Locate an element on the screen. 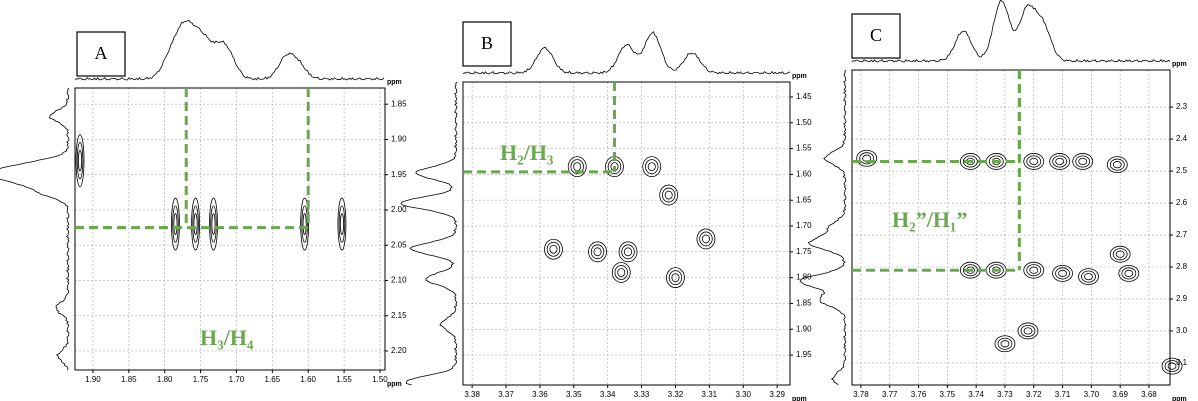 The height and width of the screenshot is (401, 1198). y-tick-label: 1.60 is located at coordinates (804, 174).